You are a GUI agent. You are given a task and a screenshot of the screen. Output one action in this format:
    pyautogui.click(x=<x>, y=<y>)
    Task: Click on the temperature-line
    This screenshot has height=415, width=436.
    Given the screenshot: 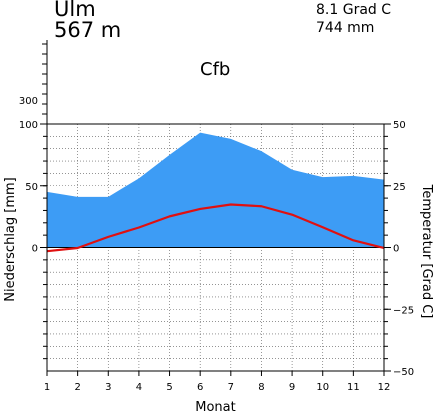 What is the action you would take?
    pyautogui.click(x=215, y=228)
    